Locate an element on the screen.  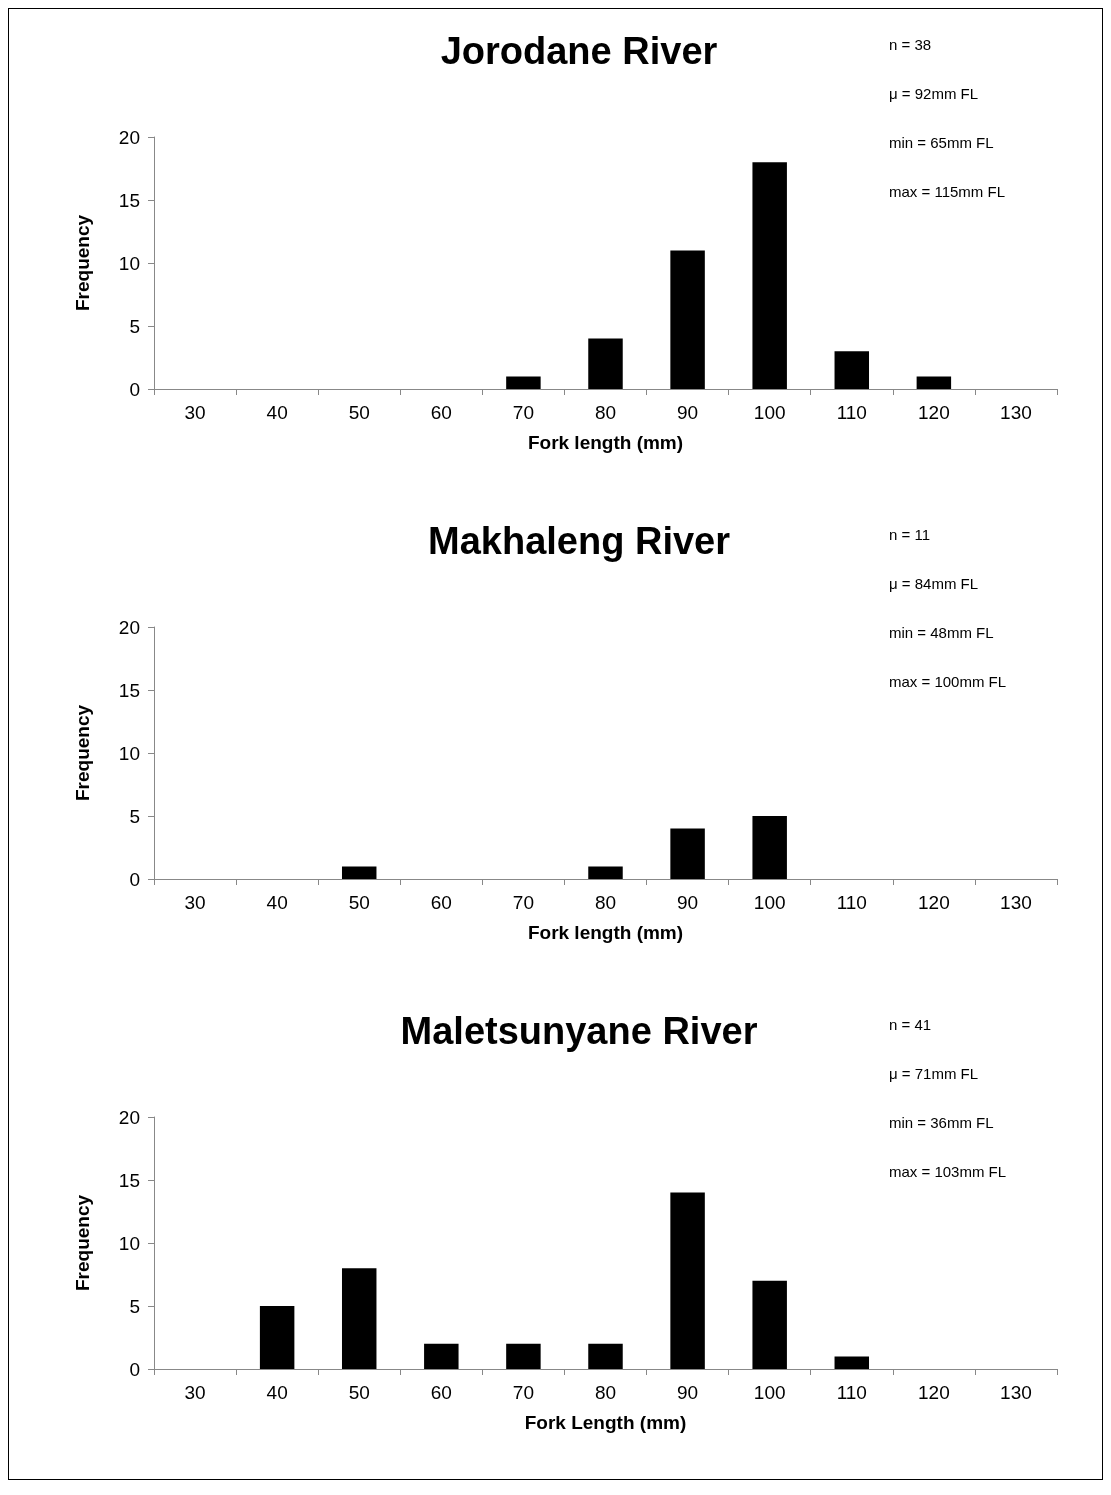
x-axis-title: Fork Length (mm) is located at coordinates (605, 1422).